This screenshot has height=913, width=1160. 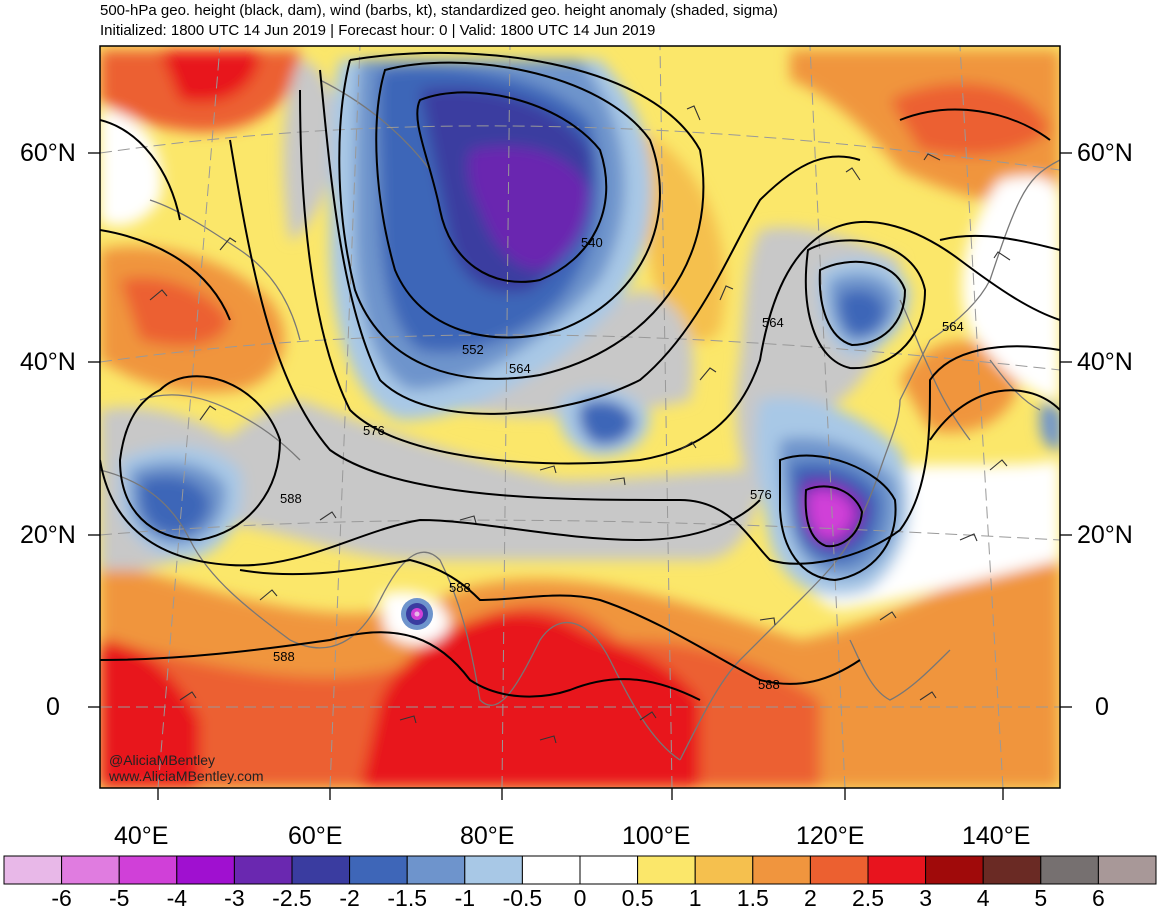 I want to click on lat-label-left: 20°N, so click(x=48, y=535).